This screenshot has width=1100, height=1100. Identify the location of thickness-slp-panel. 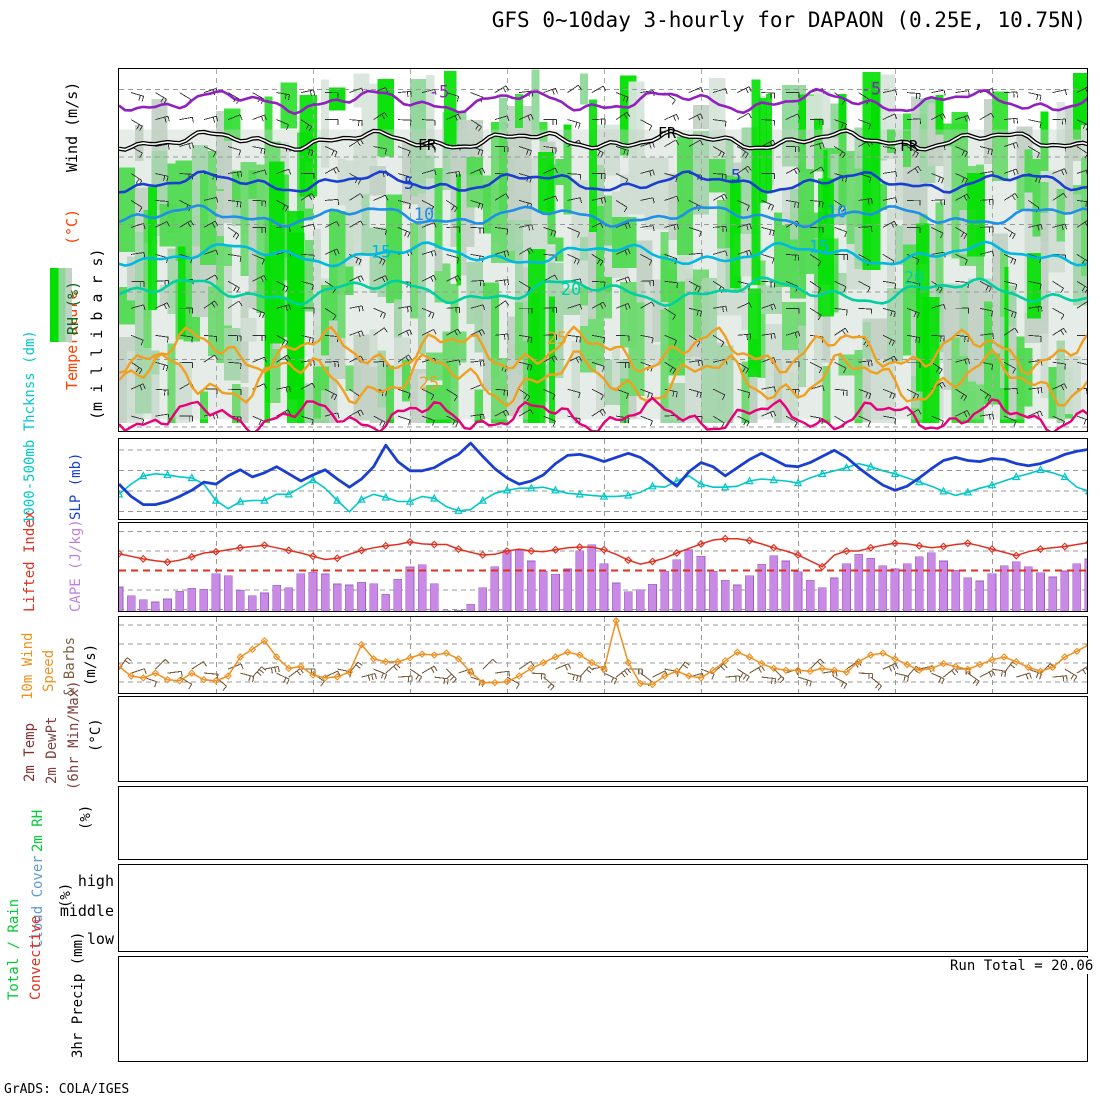
(603, 479).